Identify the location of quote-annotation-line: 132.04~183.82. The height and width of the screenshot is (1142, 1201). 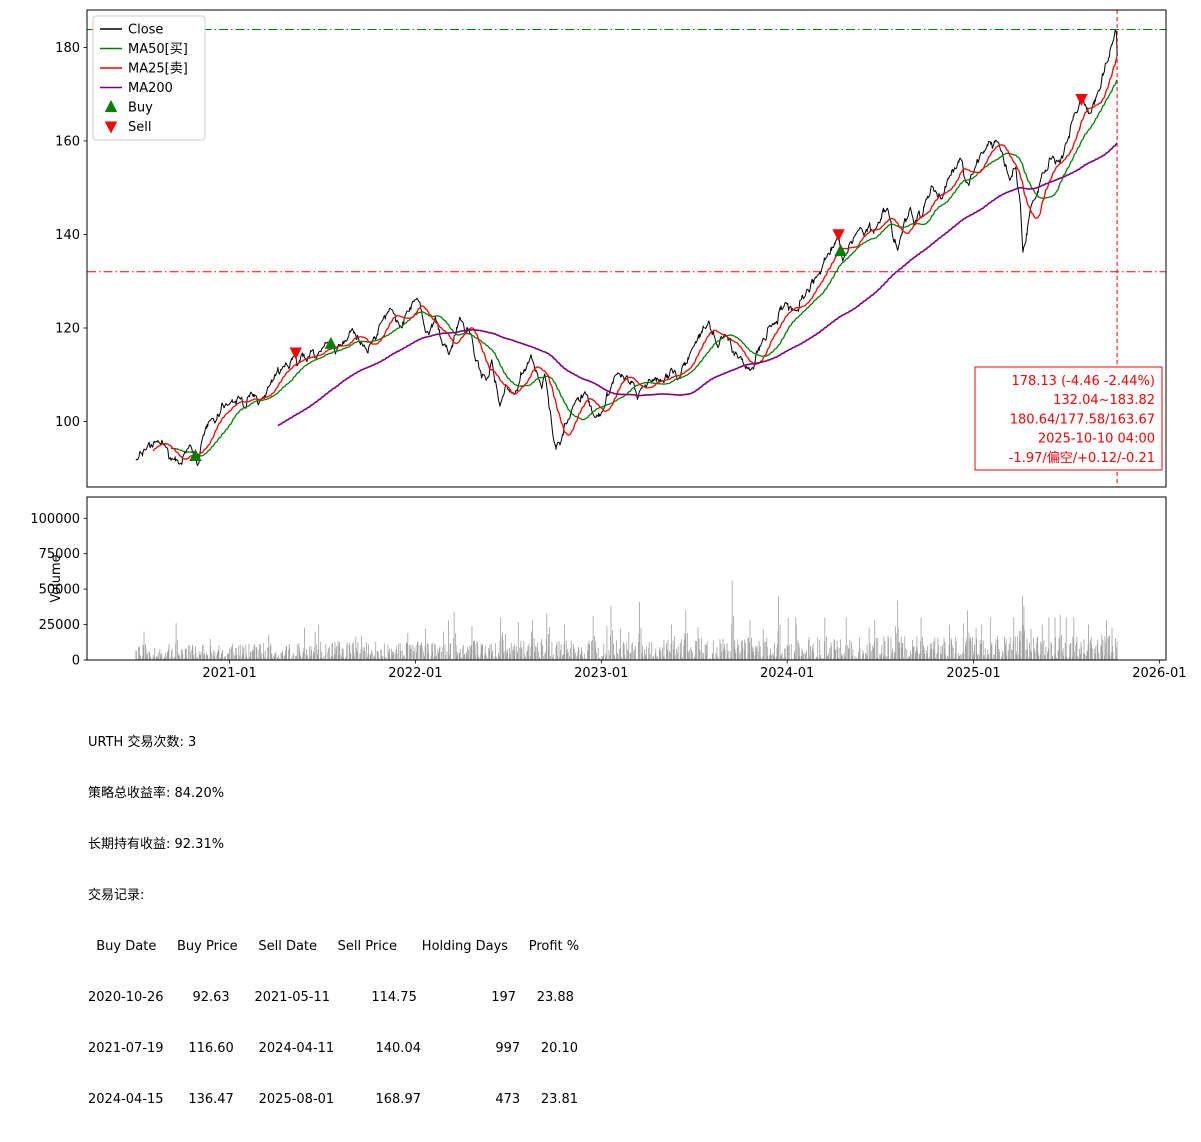
(1104, 400).